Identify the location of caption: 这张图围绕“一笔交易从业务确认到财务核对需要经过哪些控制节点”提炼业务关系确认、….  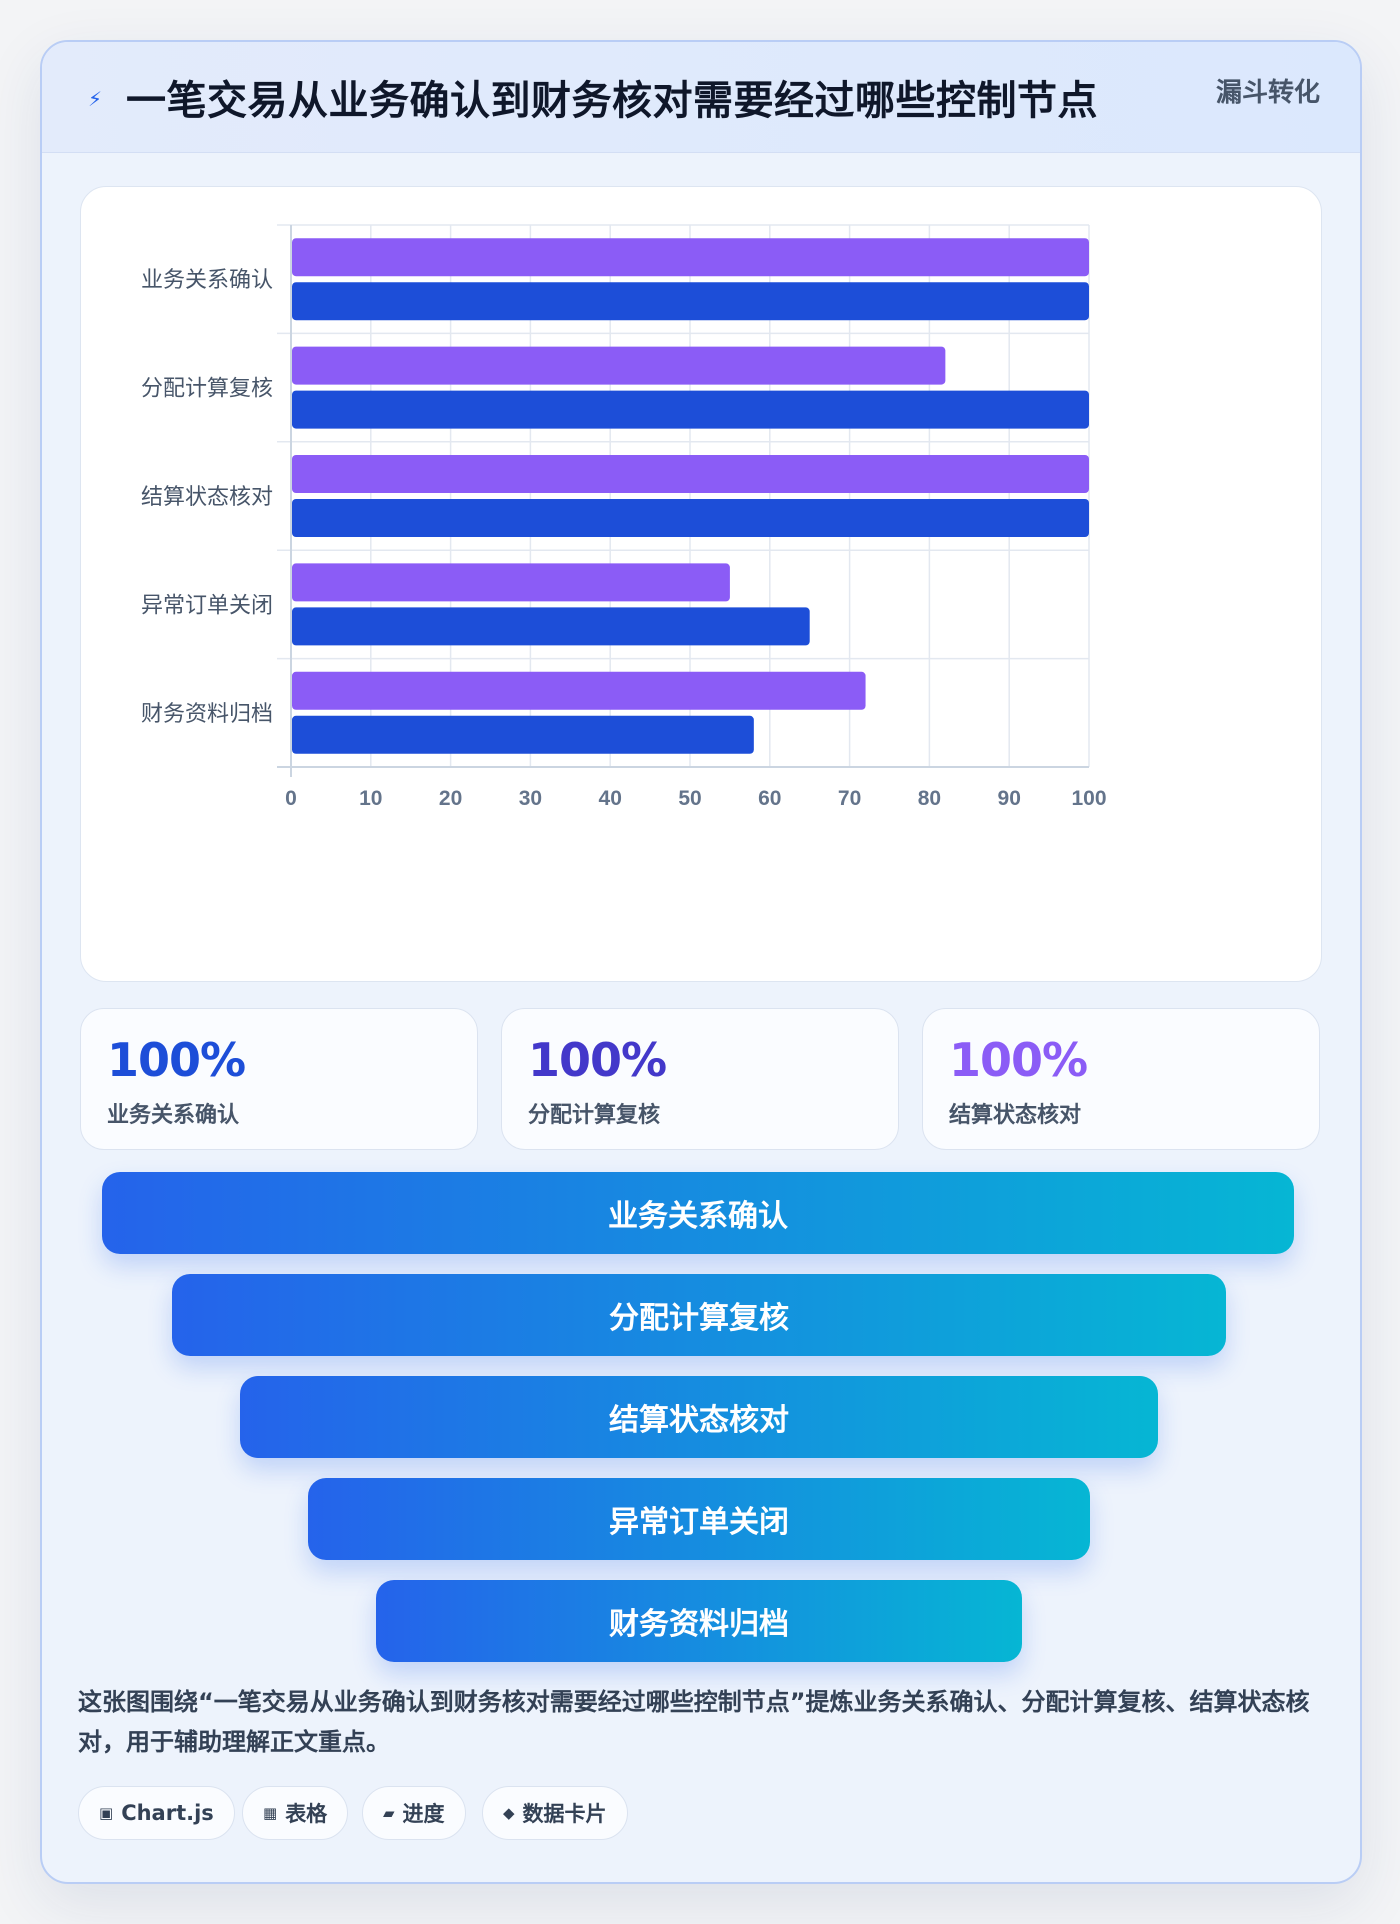
(694, 1722).